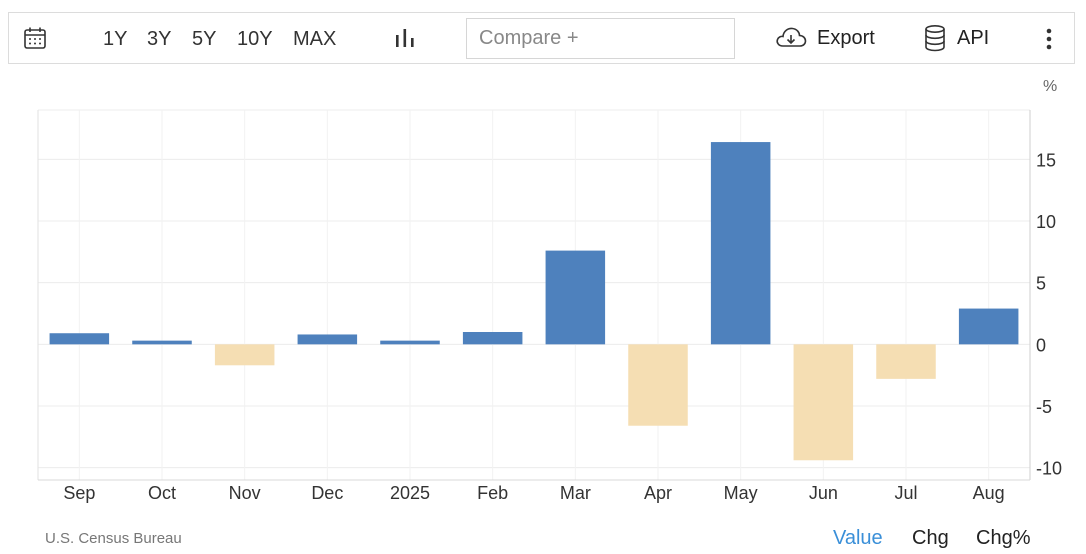 This screenshot has height=554, width=1086. Describe the element at coordinates (823, 402) in the screenshot. I see `bar-jun` at that location.